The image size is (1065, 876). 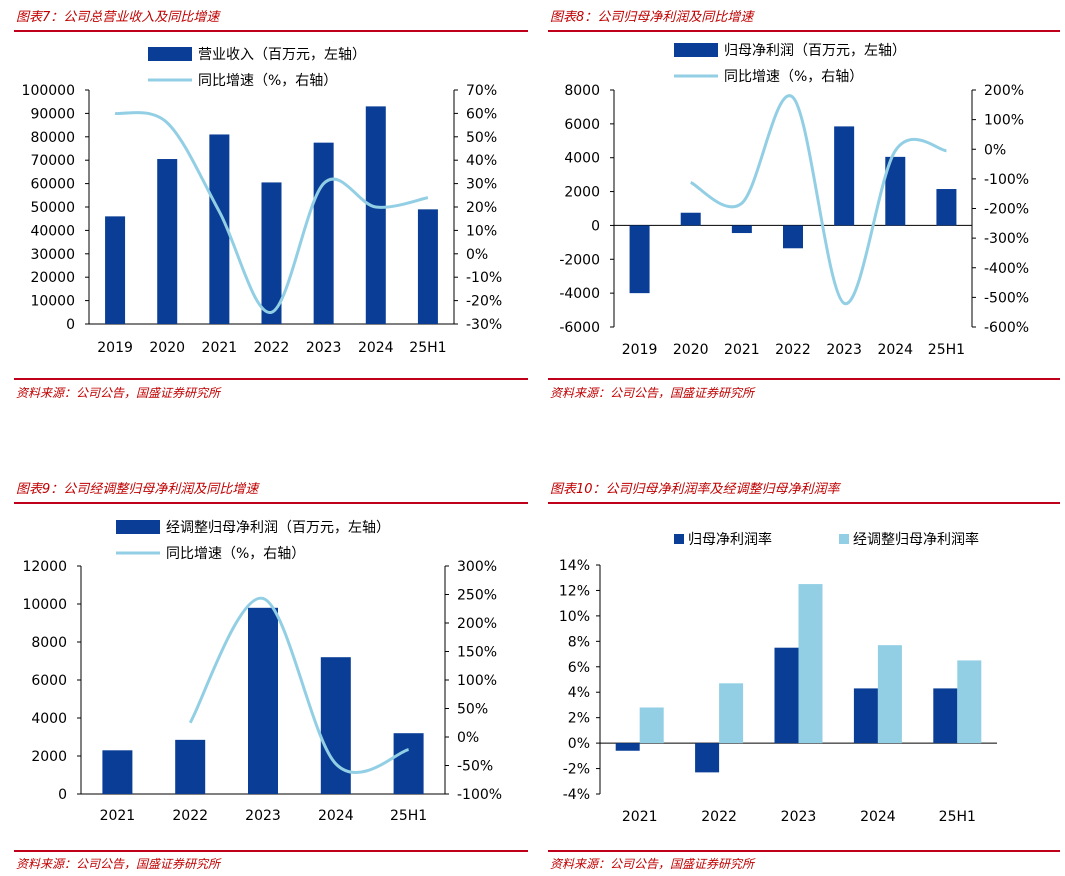 I want to click on y-tick-label-left: 40000, so click(x=52, y=231).